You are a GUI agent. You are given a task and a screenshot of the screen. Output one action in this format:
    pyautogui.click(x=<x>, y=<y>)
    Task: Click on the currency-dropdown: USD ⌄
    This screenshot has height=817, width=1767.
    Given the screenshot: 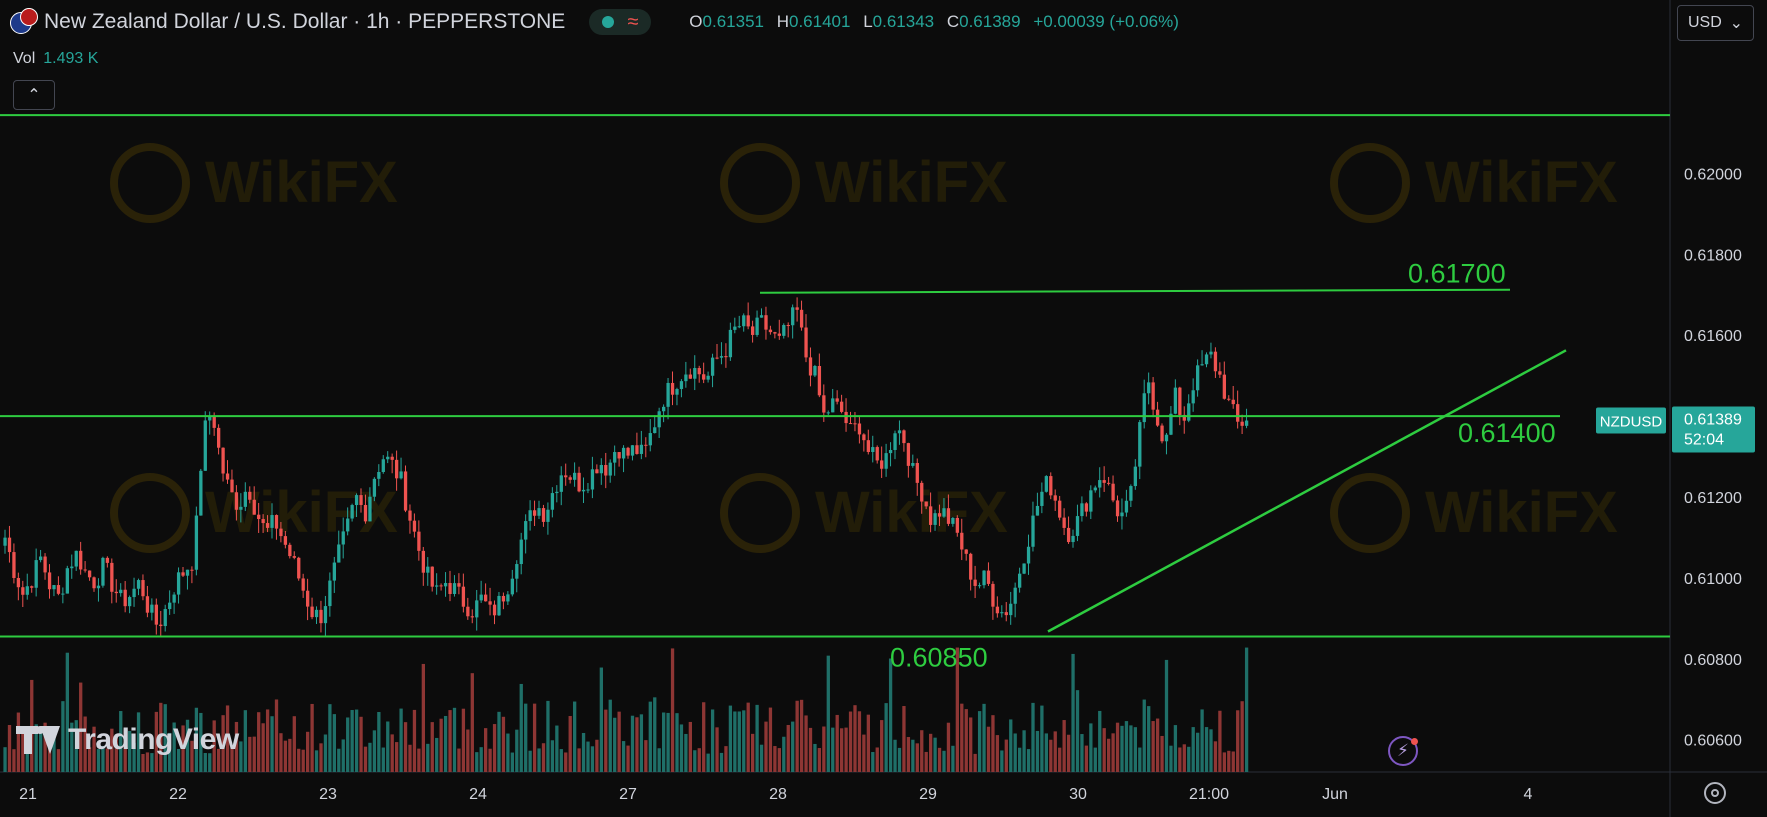 What is the action you would take?
    pyautogui.click(x=1715, y=23)
    